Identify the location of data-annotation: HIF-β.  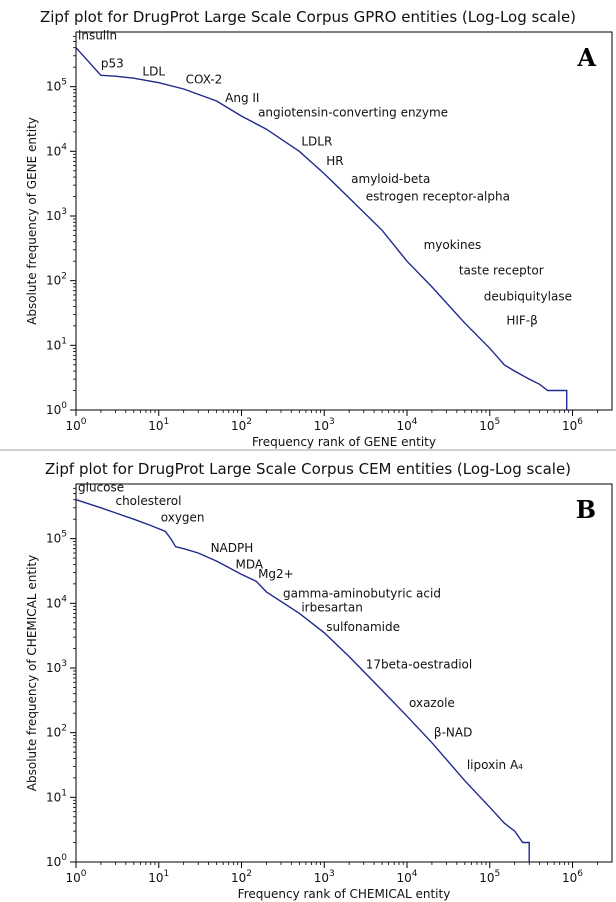
(521, 320).